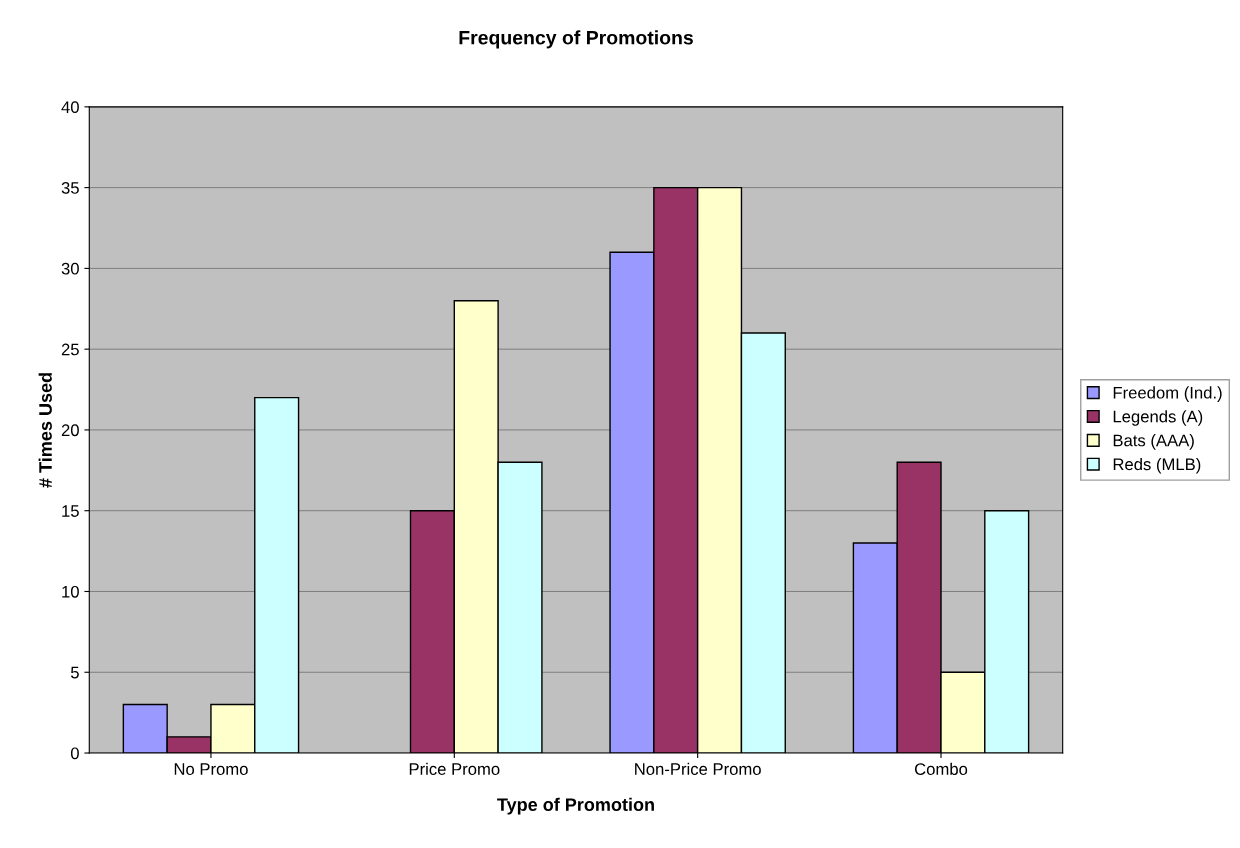  What do you see at coordinates (211, 769) in the screenshot?
I see `x-tick-label: No Promo` at bounding box center [211, 769].